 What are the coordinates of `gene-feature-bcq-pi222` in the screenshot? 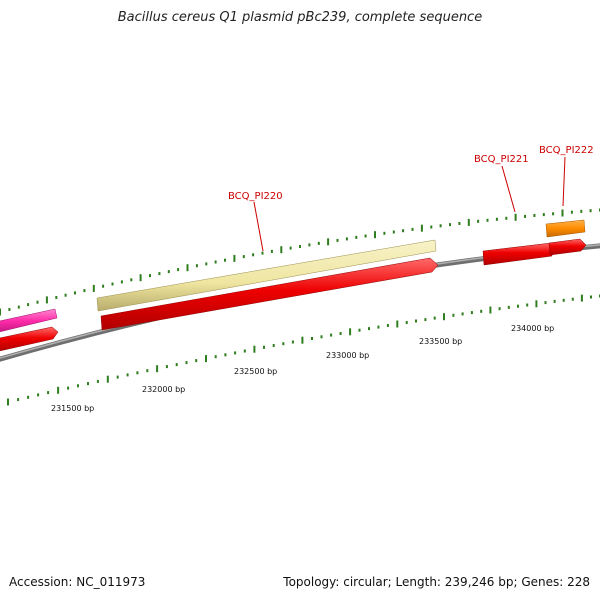 It's located at (565, 228).